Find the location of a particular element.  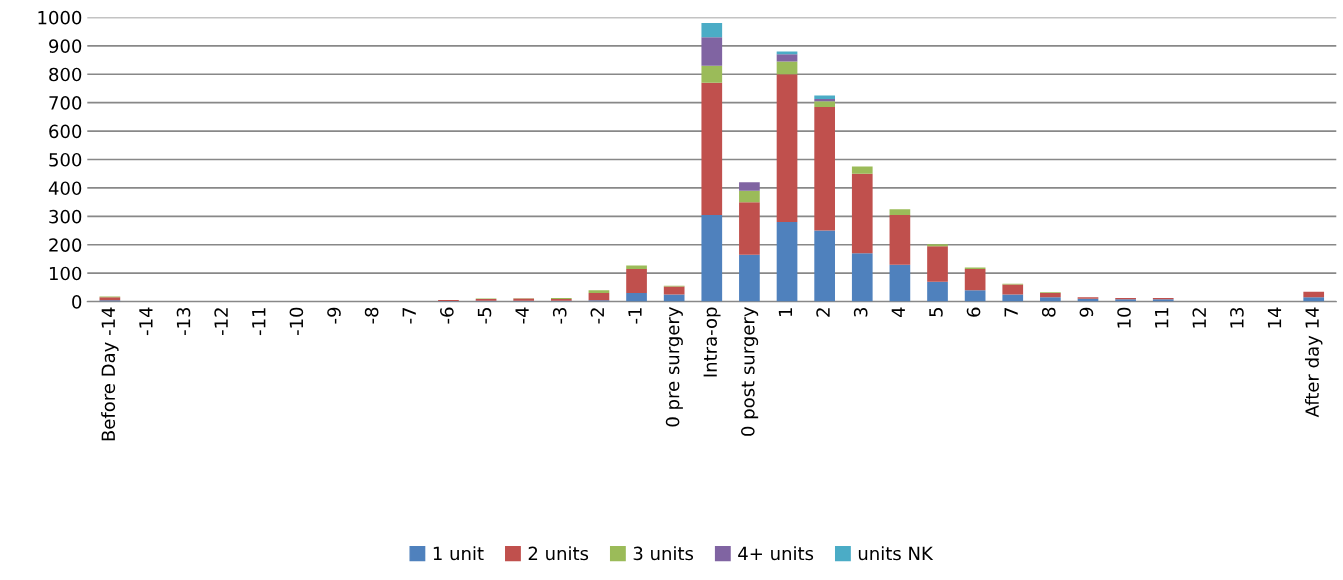

y-tick-label: 500 is located at coordinates (65, 159).